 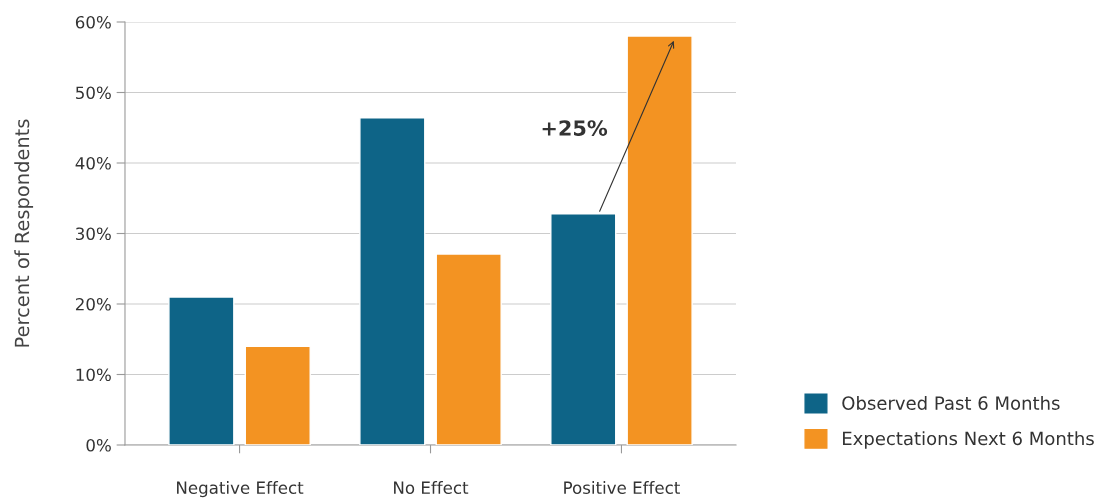 What do you see at coordinates (622, 488) in the screenshot?
I see `x-tick-label: Positive Effect` at bounding box center [622, 488].